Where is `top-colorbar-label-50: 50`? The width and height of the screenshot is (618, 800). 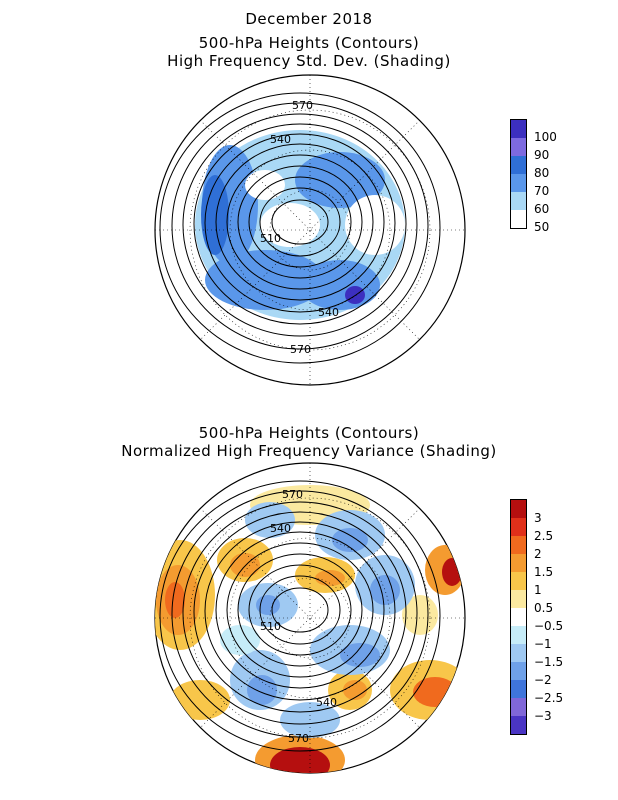
top-colorbar-label-50: 50 is located at coordinates (542, 227).